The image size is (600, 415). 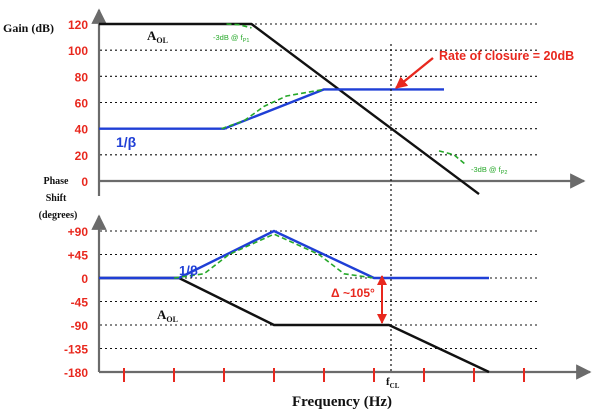 What do you see at coordinates (78, 51) in the screenshot?
I see `gain-y-tick-label: 100` at bounding box center [78, 51].